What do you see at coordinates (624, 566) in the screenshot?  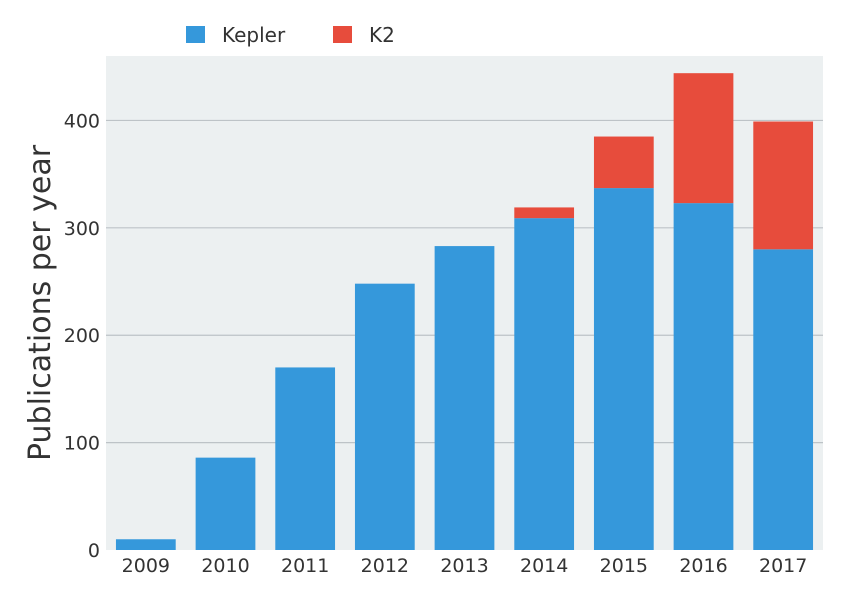 I see `x-tick-label: 2015` at bounding box center [624, 566].